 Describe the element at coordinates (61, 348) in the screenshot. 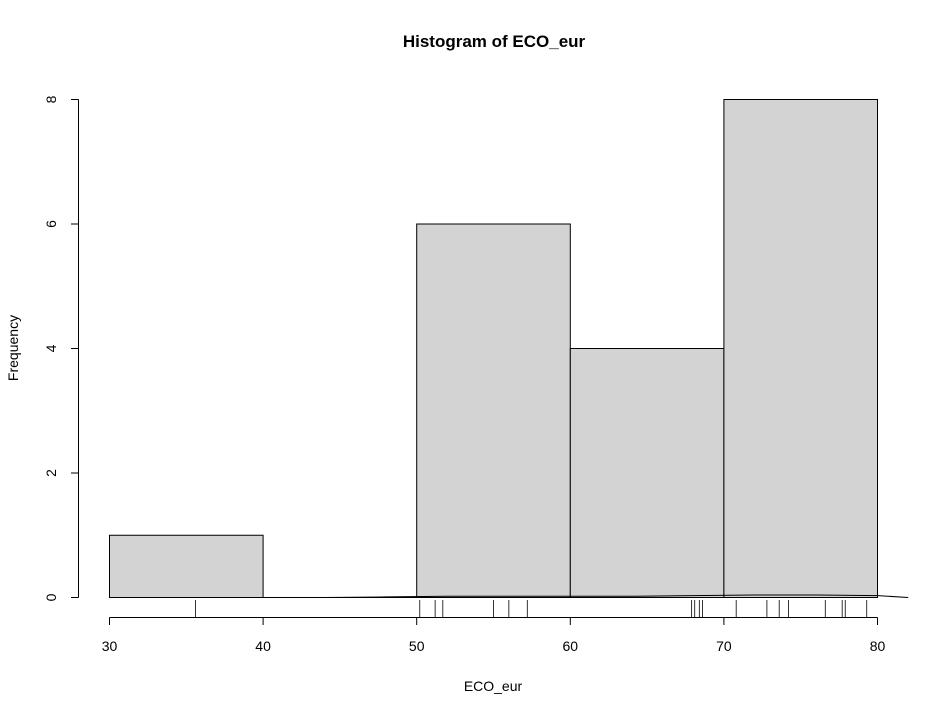

I see `y-axis: 0 2 4 6 8` at that location.